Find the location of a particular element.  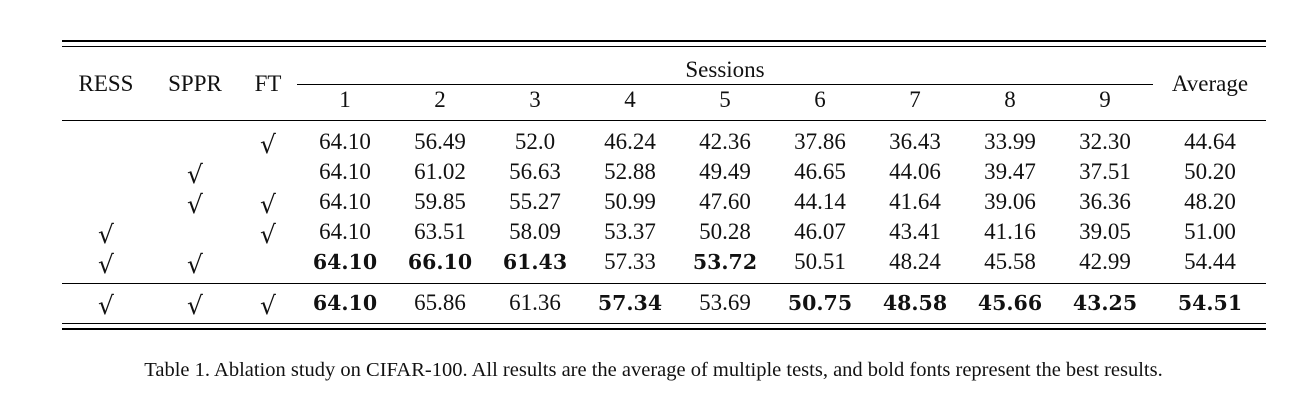

session-3-value: 55.27 is located at coordinates (535, 201).